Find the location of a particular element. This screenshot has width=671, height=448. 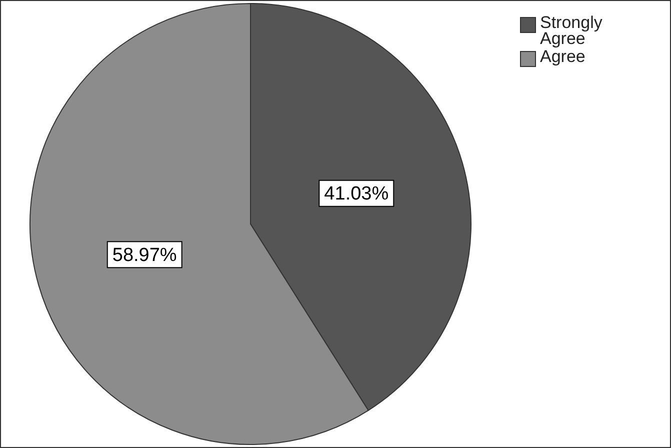

data-label: 41.03% is located at coordinates (356, 194).